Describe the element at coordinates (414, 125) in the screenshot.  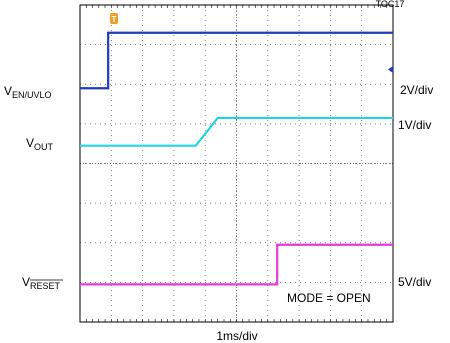
I see `scale-label-out: 1V/div` at that location.